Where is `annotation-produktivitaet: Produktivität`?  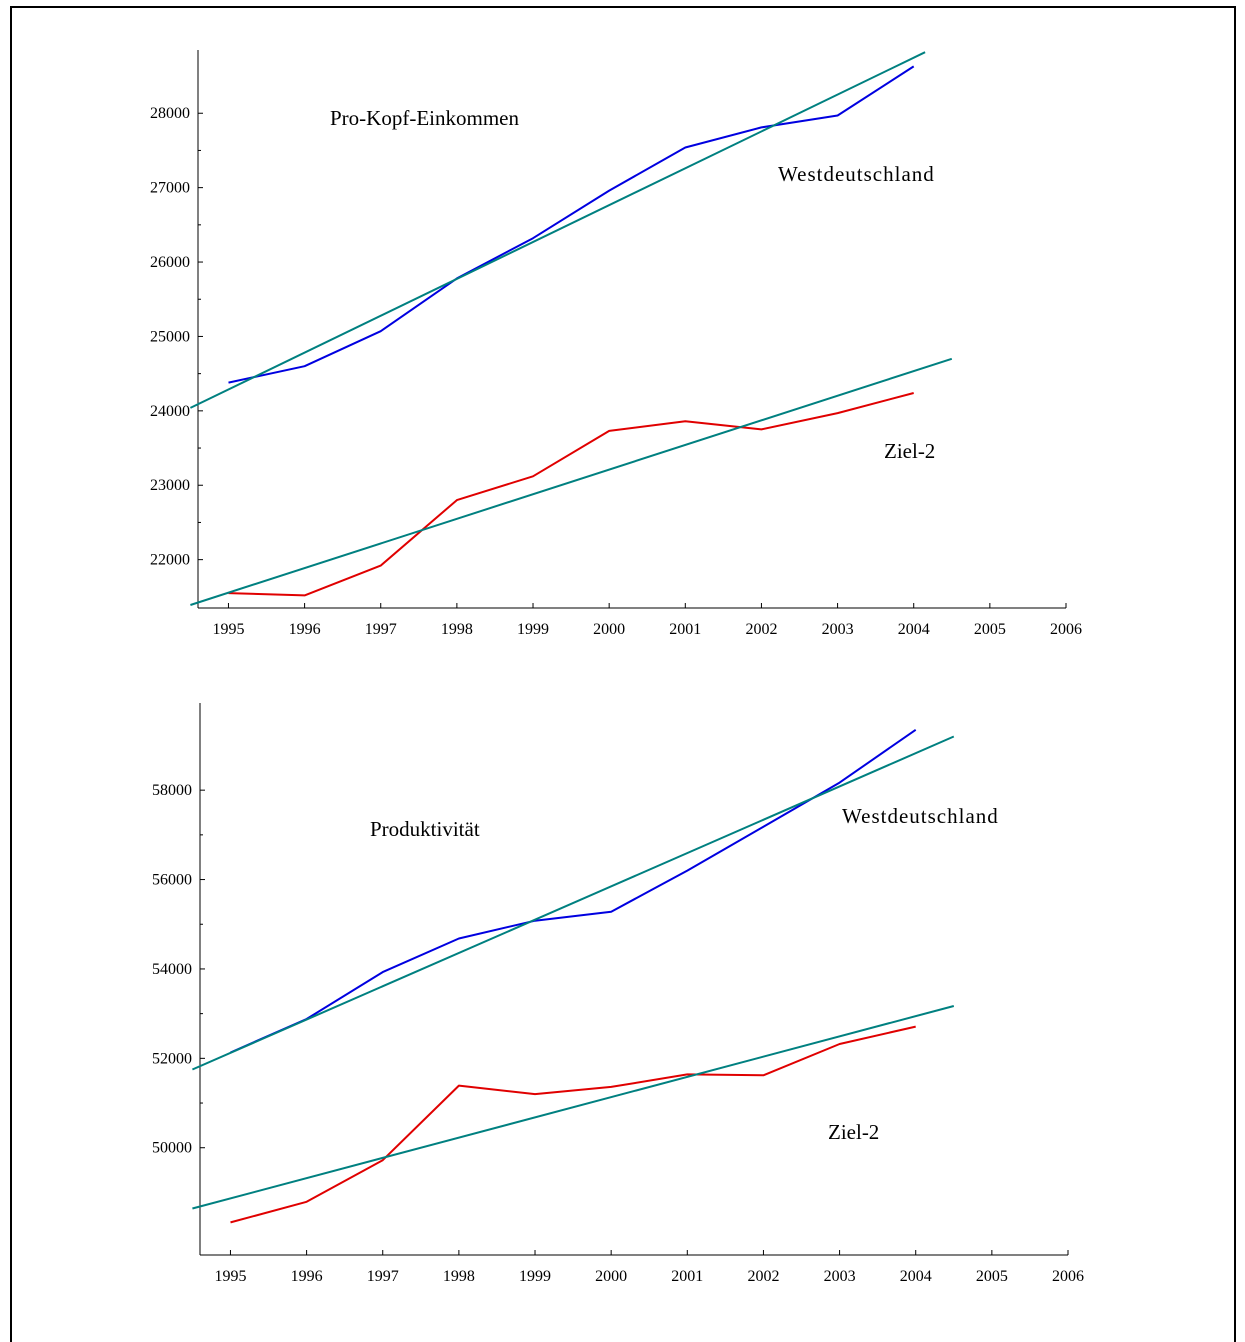 annotation-produktivitaet: Produktivität is located at coordinates (425, 829).